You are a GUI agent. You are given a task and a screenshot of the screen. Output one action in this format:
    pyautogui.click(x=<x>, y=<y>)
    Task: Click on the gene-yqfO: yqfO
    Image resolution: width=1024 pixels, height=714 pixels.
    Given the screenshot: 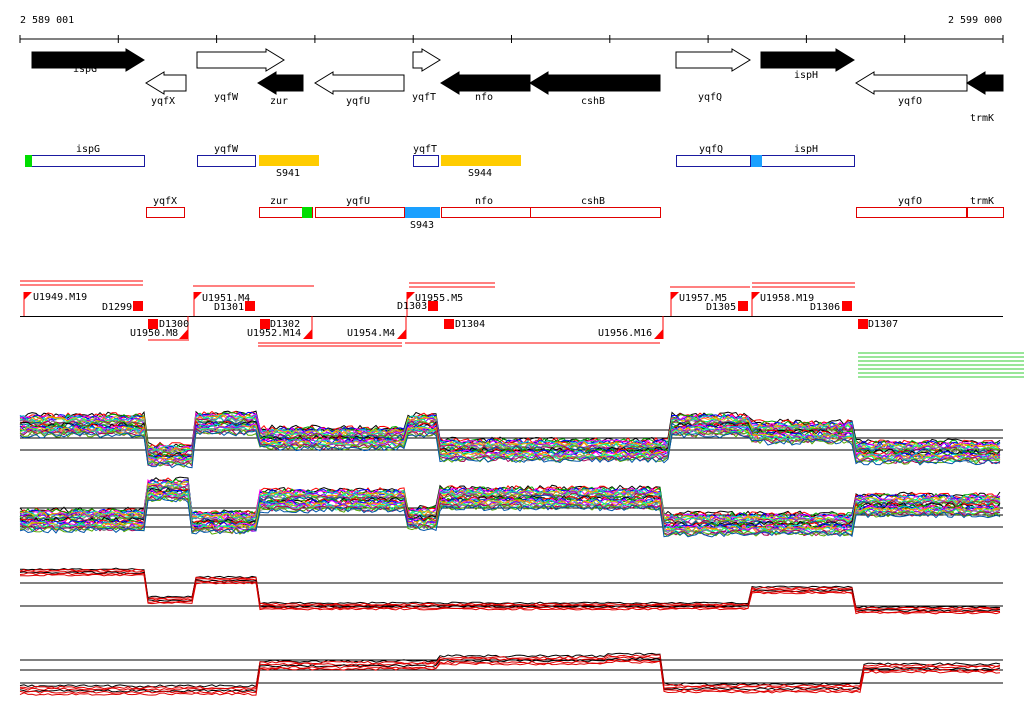 What is the action you would take?
    pyautogui.click(x=911, y=89)
    